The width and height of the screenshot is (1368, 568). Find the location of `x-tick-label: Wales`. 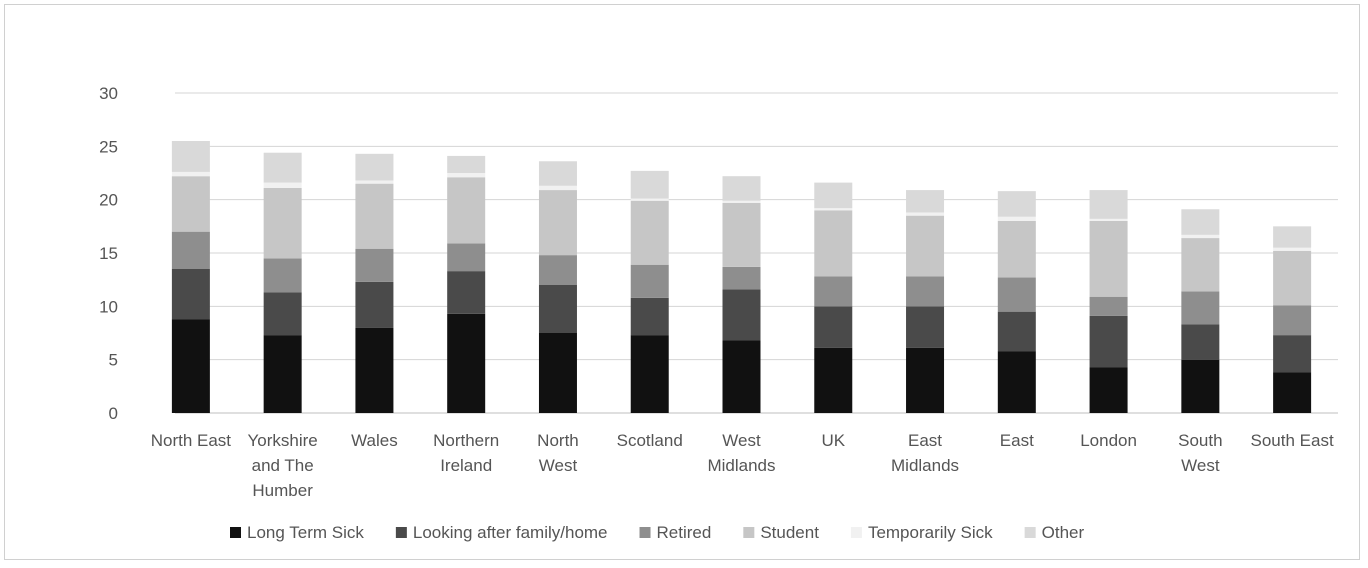

x-tick-label: Wales is located at coordinates (374, 440).